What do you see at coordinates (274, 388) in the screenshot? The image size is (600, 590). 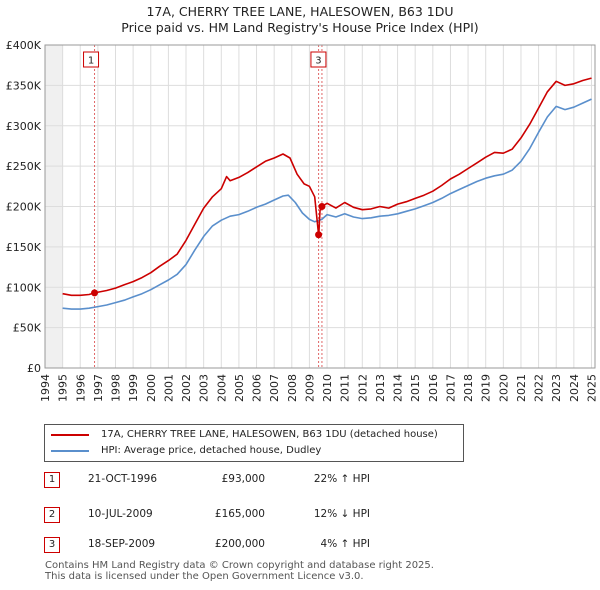 I see `x-tick-label: 2007` at bounding box center [274, 388].